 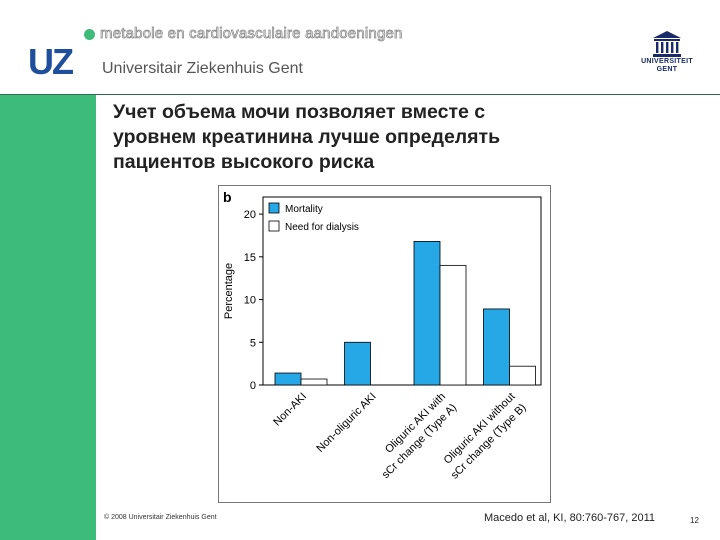 What do you see at coordinates (360, 94) in the screenshot?
I see `header-divider` at bounding box center [360, 94].